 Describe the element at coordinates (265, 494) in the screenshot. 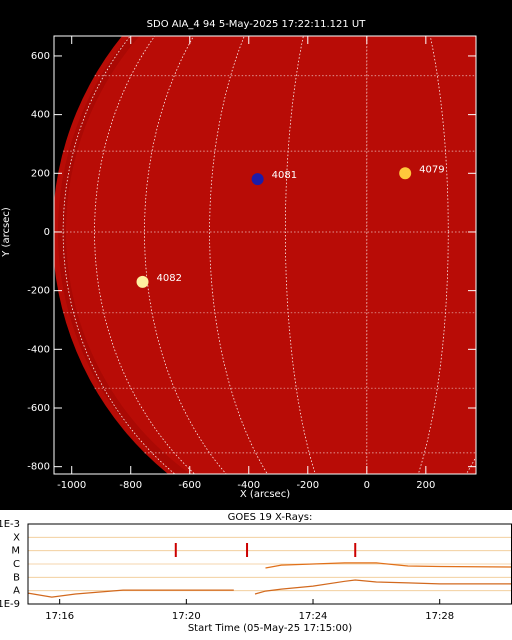

I see `x-axis-label: X (arcsec)` at that location.